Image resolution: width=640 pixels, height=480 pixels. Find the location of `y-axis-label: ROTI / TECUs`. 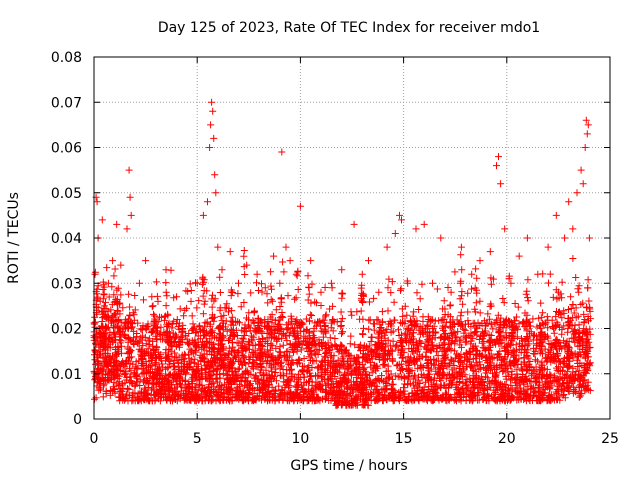

y-axis-label: ROTI / TECUs is located at coordinates (14, 238).